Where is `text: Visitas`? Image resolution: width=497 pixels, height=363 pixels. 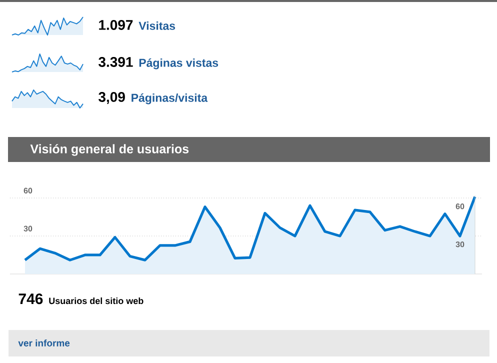 text: Visitas is located at coordinates (157, 25).